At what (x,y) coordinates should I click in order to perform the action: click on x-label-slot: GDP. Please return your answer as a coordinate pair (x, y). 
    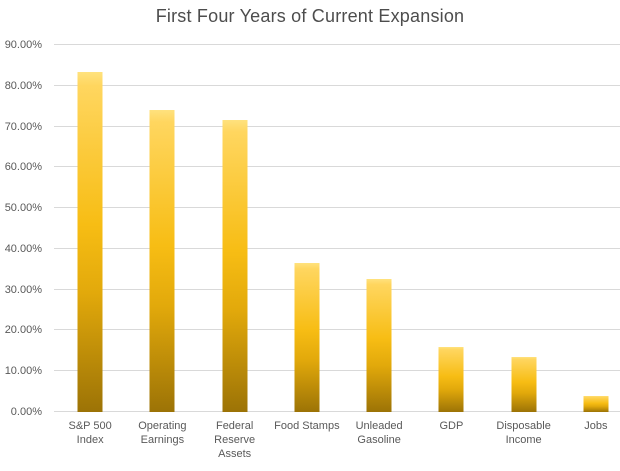
    Looking at the image, I should click on (451, 426).